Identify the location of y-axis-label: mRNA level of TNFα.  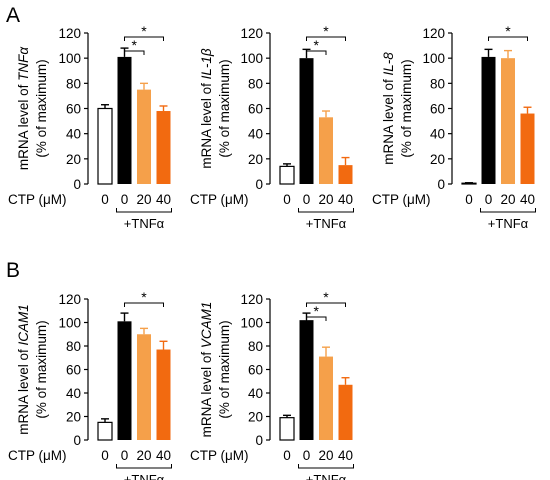
(23, 108).